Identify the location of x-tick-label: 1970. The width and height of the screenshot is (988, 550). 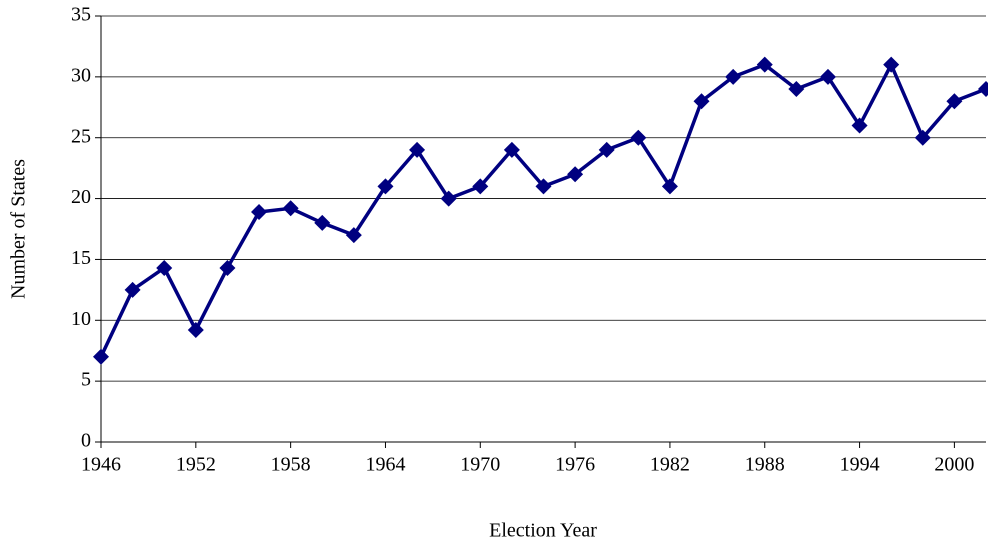
(480, 465).